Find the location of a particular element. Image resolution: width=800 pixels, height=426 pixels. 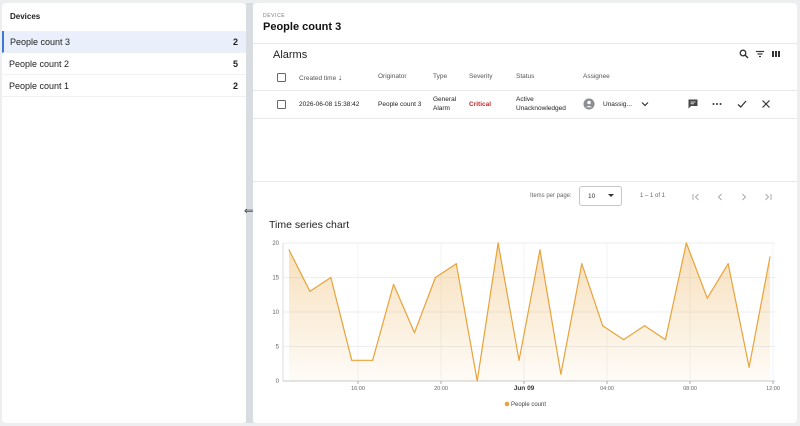

resize-handle-icon: ⟺ is located at coordinates (251, 211).